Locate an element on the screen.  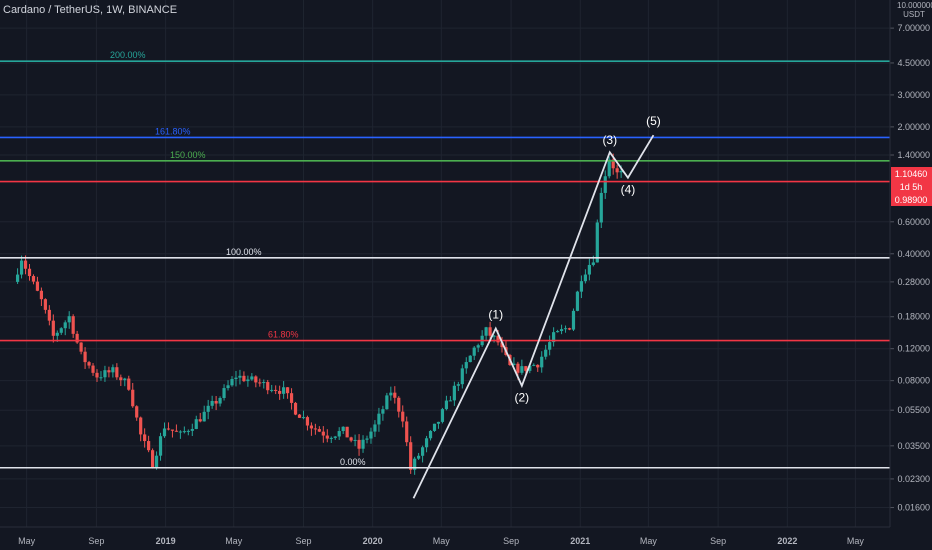
currency-unit-label: USDT is located at coordinates (914, 14).